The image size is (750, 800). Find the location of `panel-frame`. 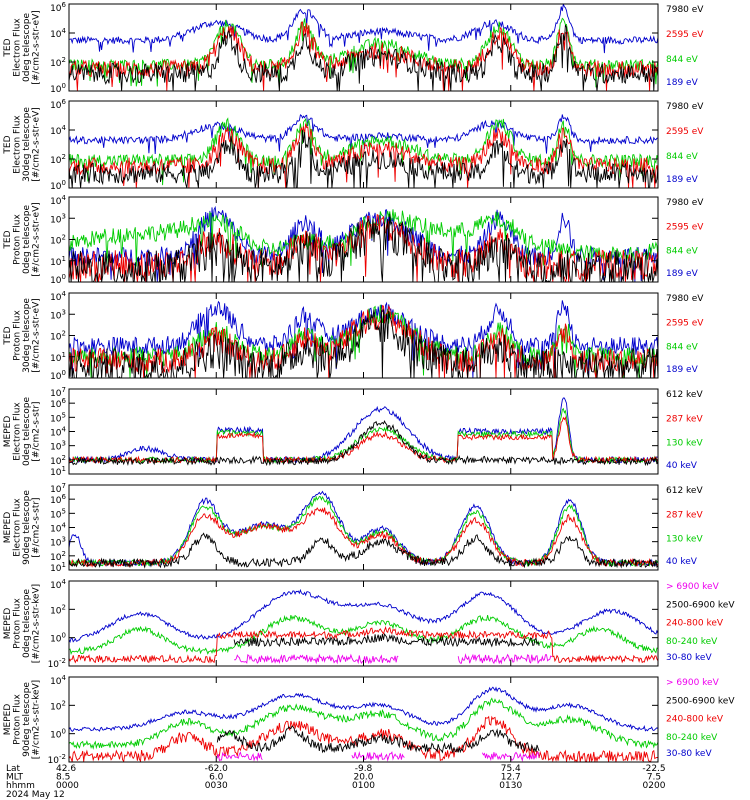

panel-frame is located at coordinates (363, 527).